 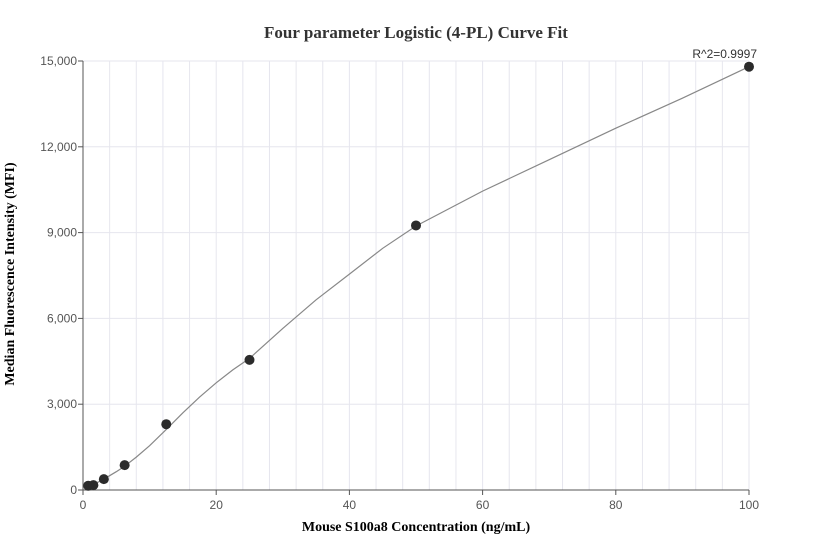 I want to click on x-tick-label: 80, so click(x=616, y=505).